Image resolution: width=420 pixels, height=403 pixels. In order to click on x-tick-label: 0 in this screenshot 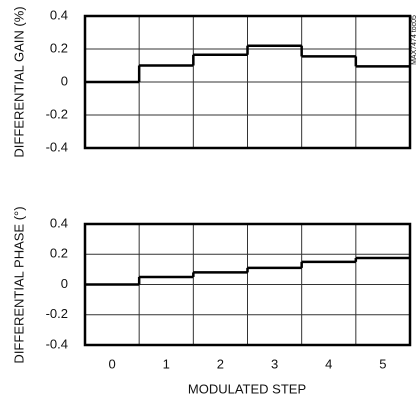, I will do `click(111, 363)`.